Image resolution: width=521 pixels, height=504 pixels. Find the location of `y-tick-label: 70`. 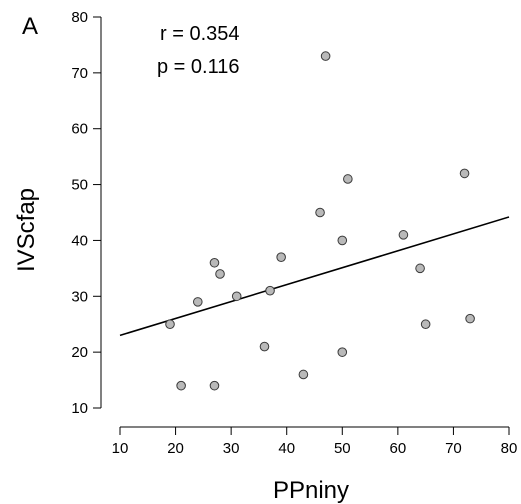

y-tick-label: 70 is located at coordinates (79, 73).